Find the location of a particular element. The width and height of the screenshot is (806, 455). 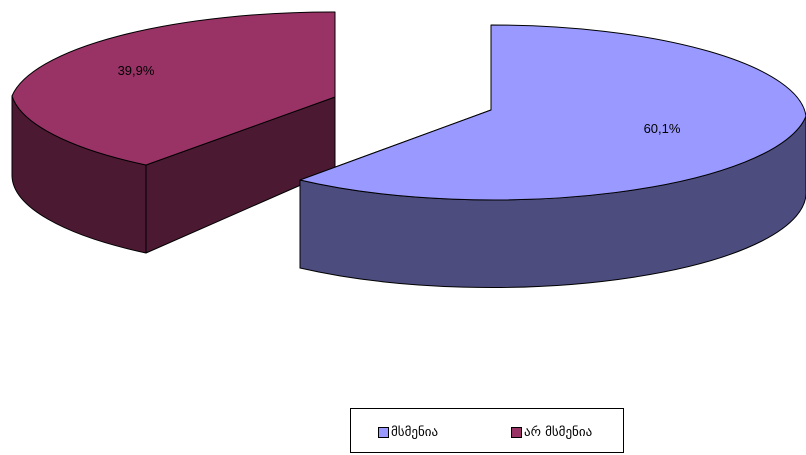

legend-item-heard: მსმენია is located at coordinates (408, 432).